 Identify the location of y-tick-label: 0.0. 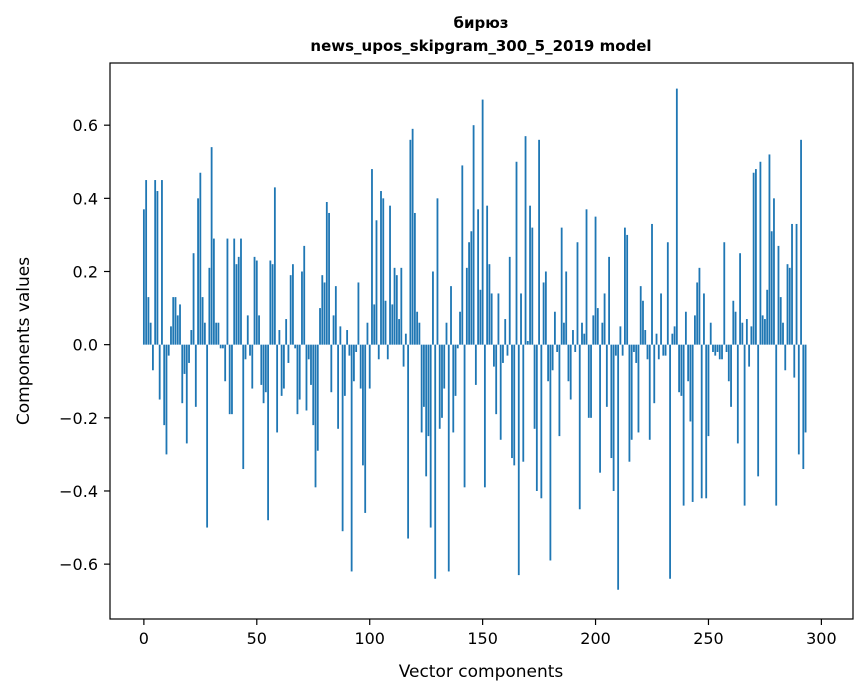
(85, 345).